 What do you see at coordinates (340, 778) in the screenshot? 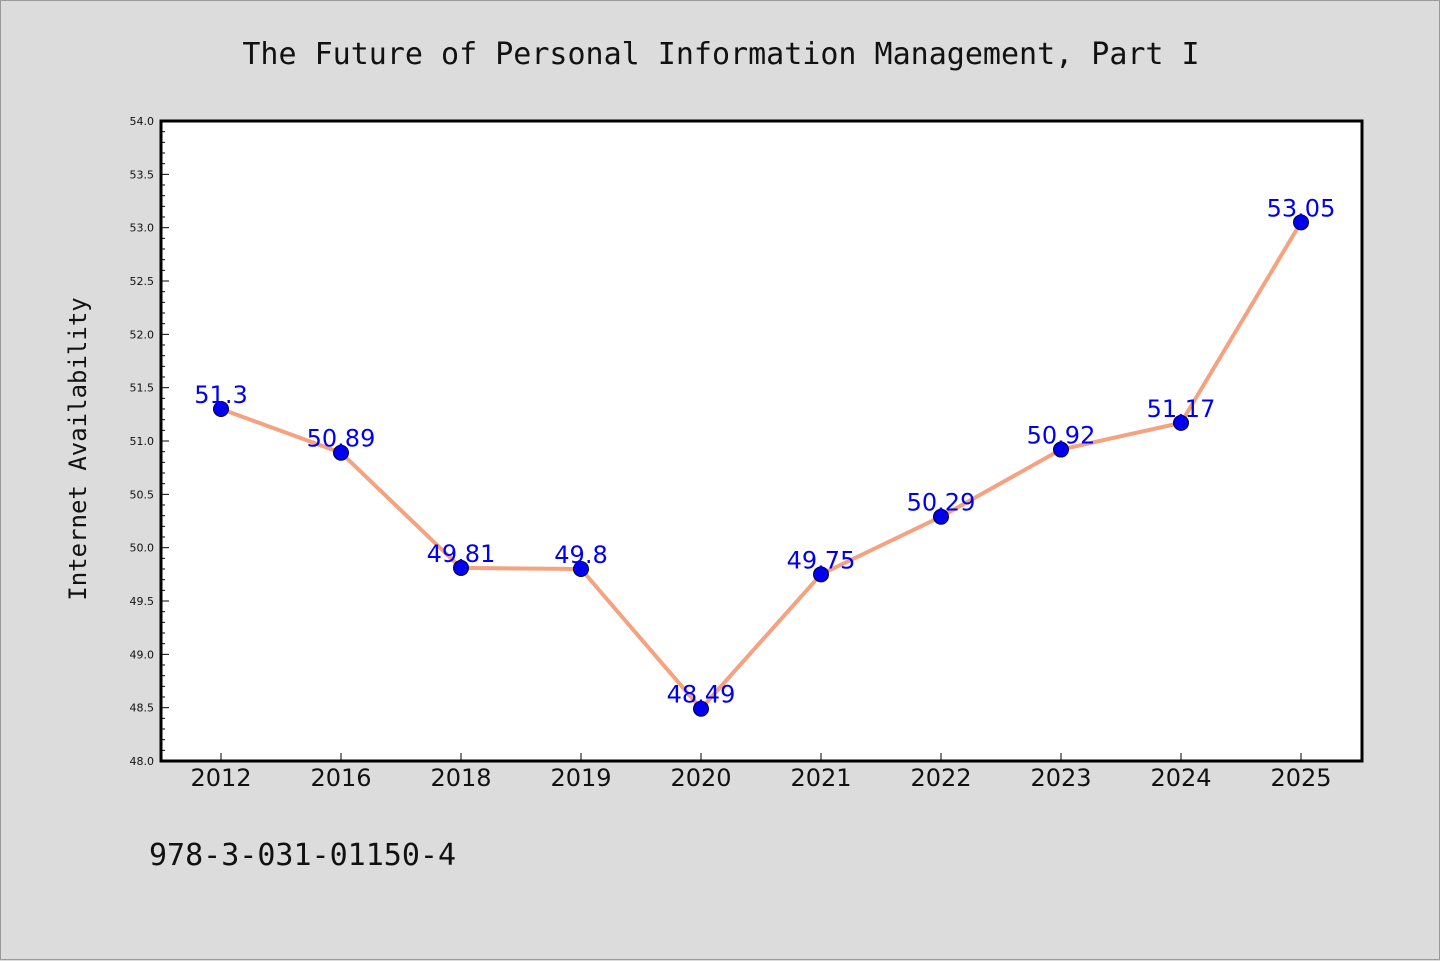
I see `x-tick-label: 2016` at bounding box center [340, 778].